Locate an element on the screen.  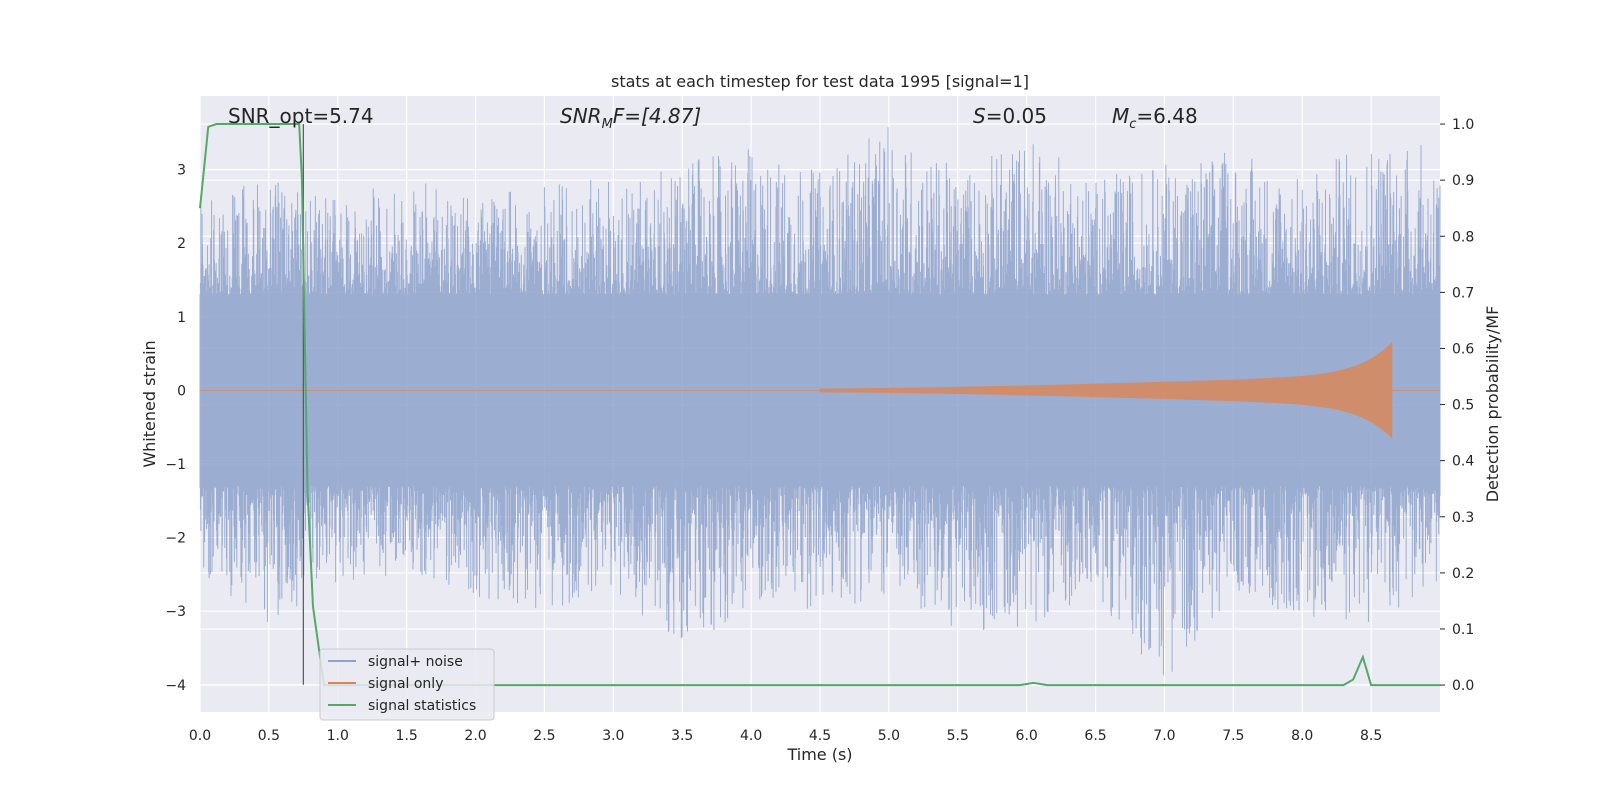
x-tick-label: 1.0 is located at coordinates (338, 736).